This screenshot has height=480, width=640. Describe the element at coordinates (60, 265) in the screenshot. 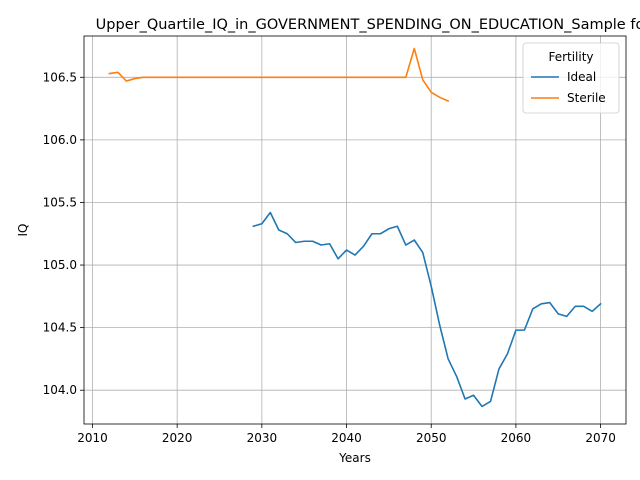

I see `y-tick-label: 105.0` at that location.